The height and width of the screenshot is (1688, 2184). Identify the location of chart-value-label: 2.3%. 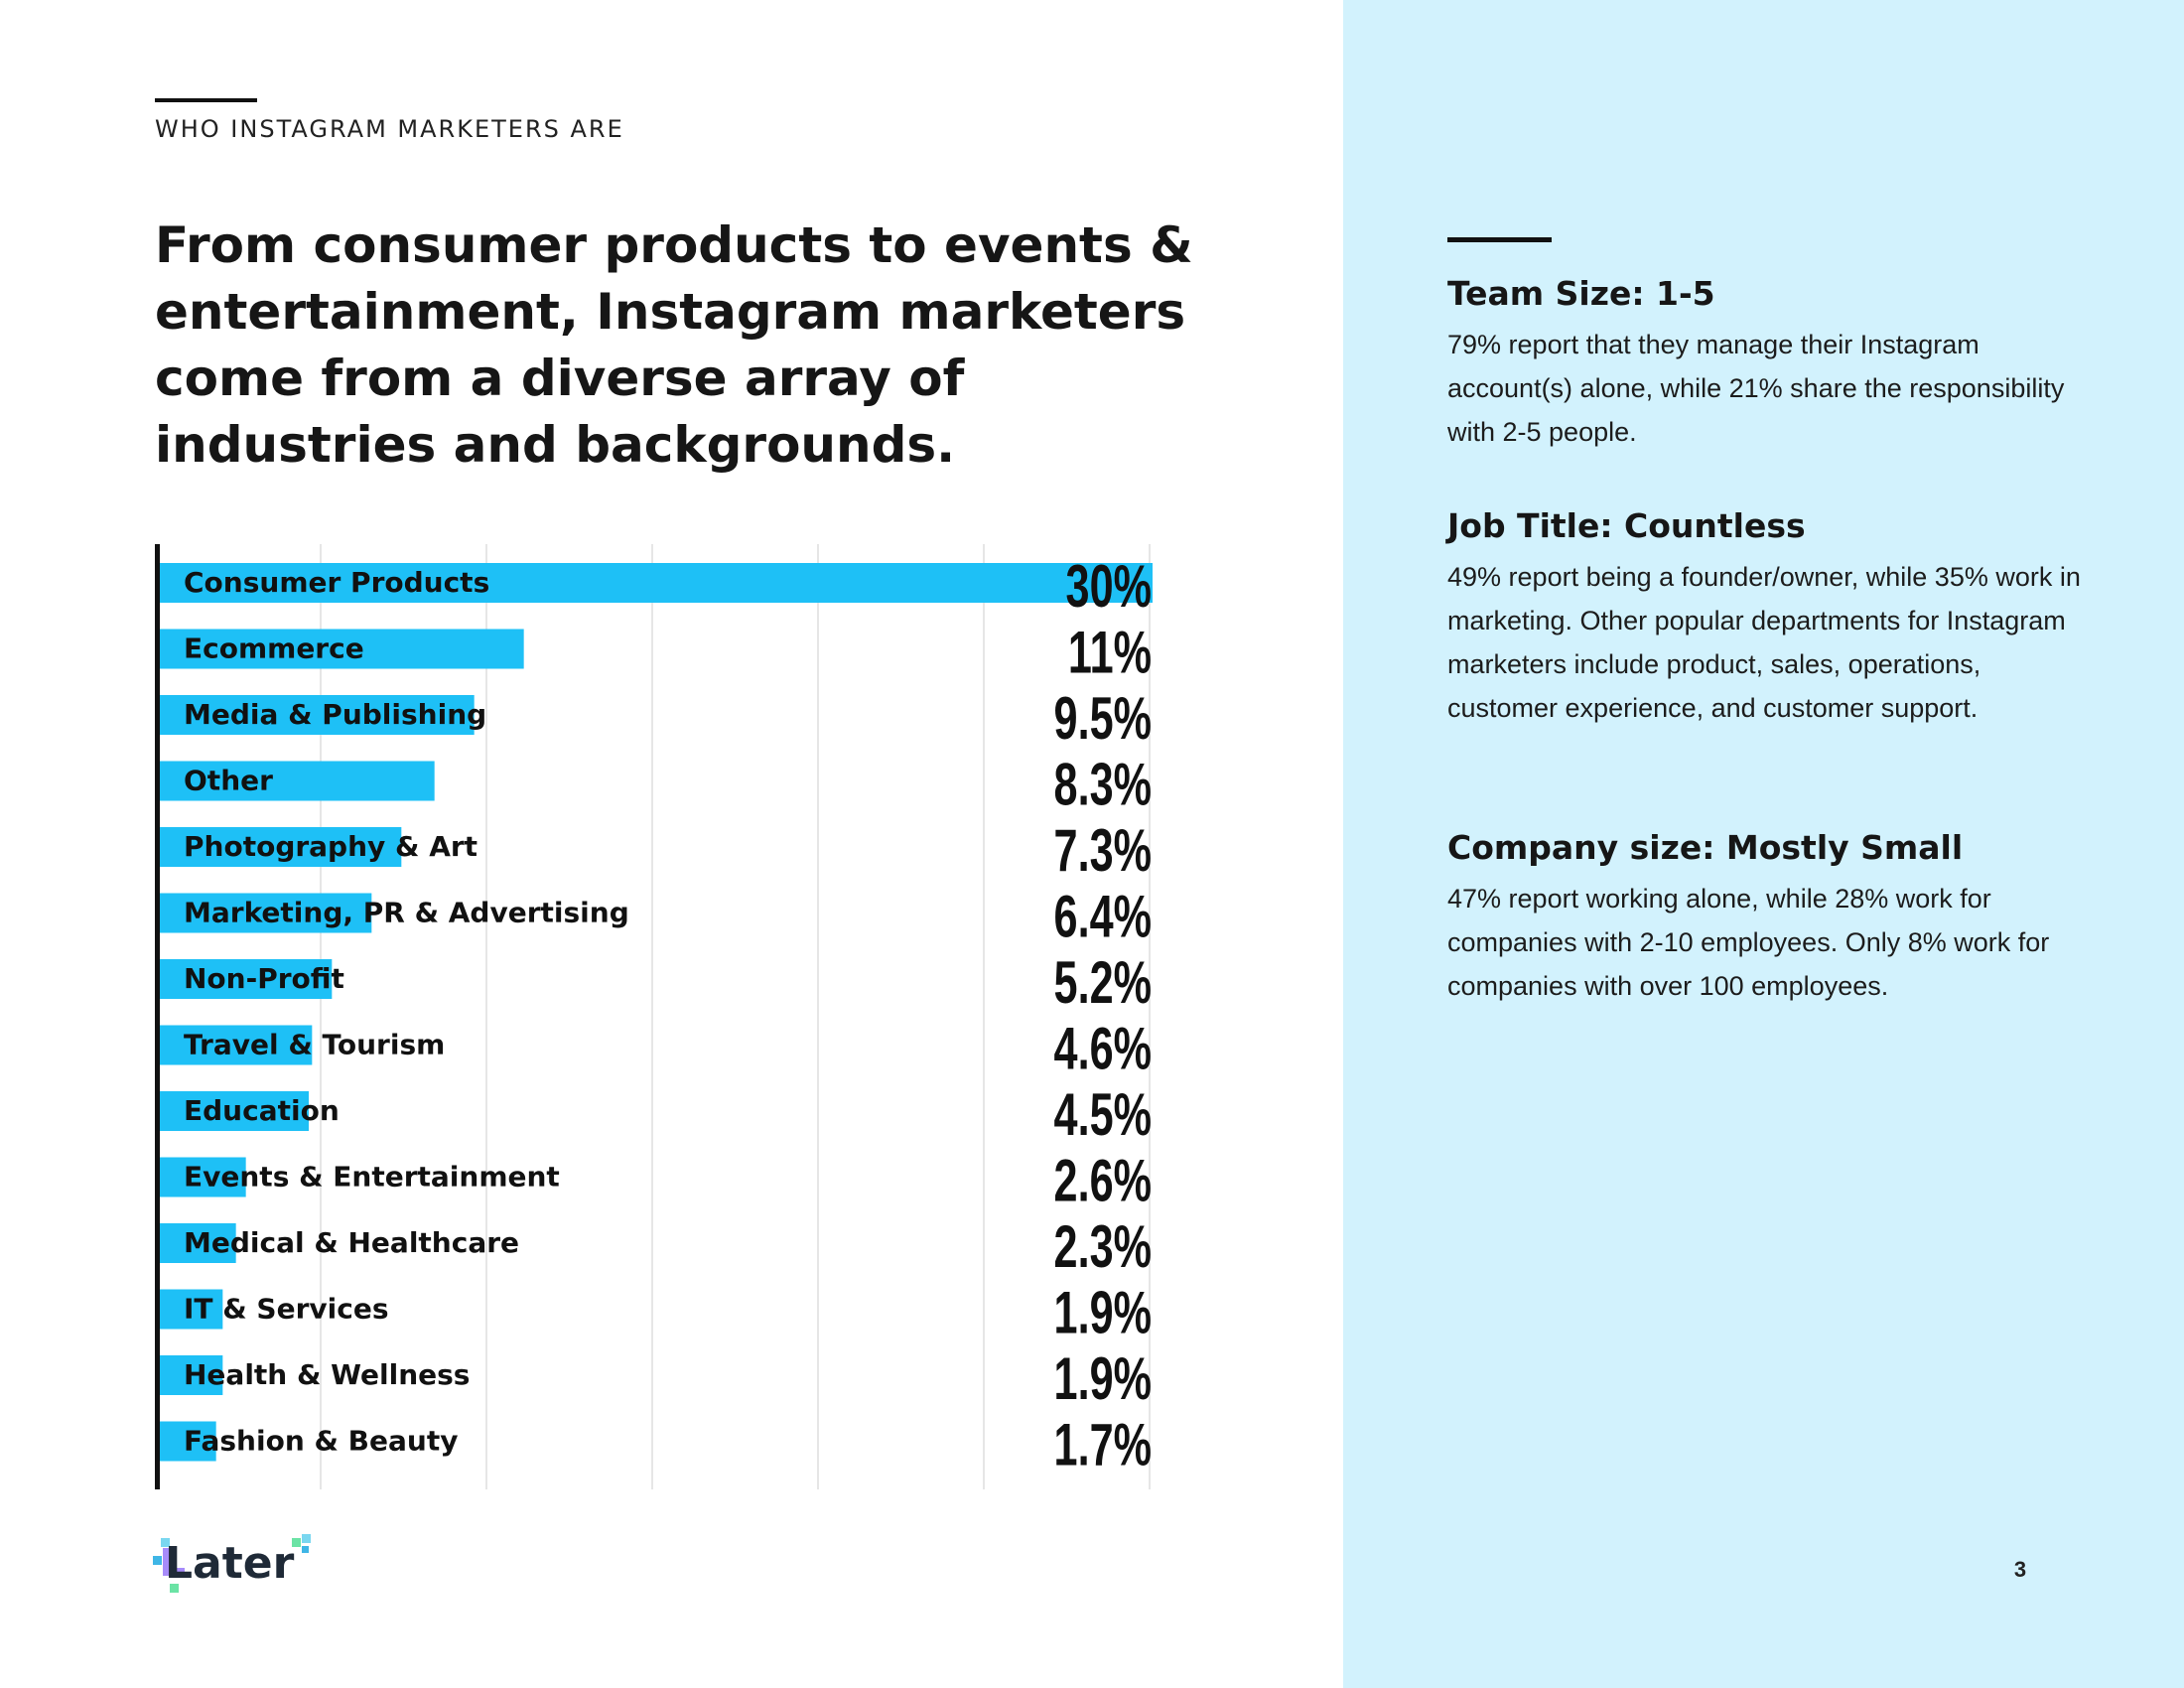
(1103, 1247).